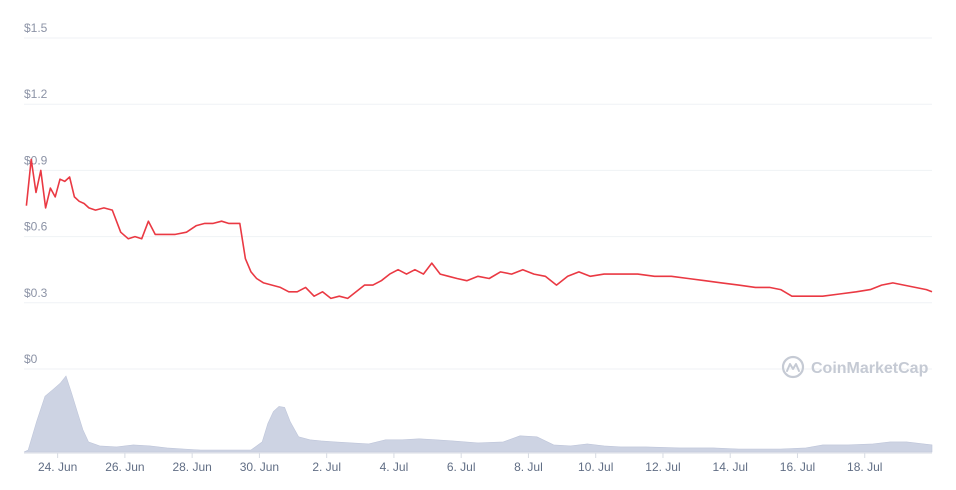 Image resolution: width=956 pixels, height=490 pixels. I want to click on x-tick-label: 8. Jul, so click(528, 467).